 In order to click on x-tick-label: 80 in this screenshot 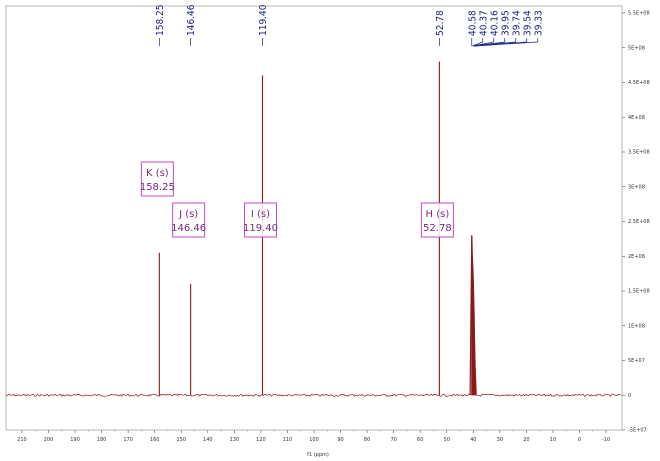, I will do `click(367, 440)`.